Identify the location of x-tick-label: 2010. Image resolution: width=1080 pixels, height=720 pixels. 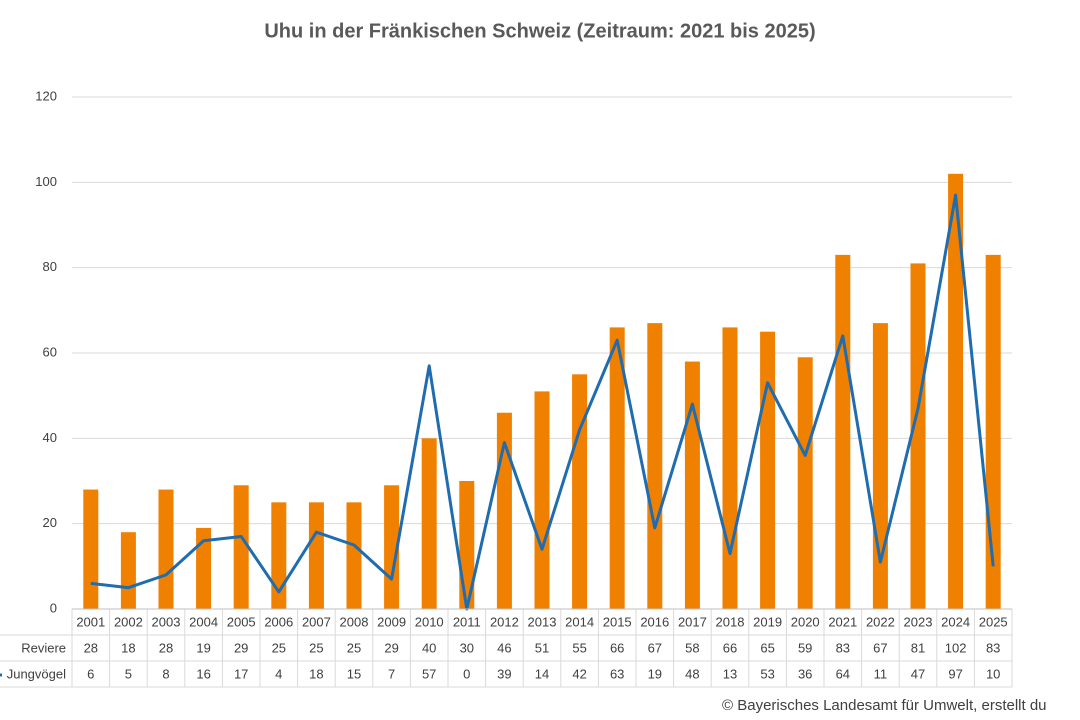
(429, 621).